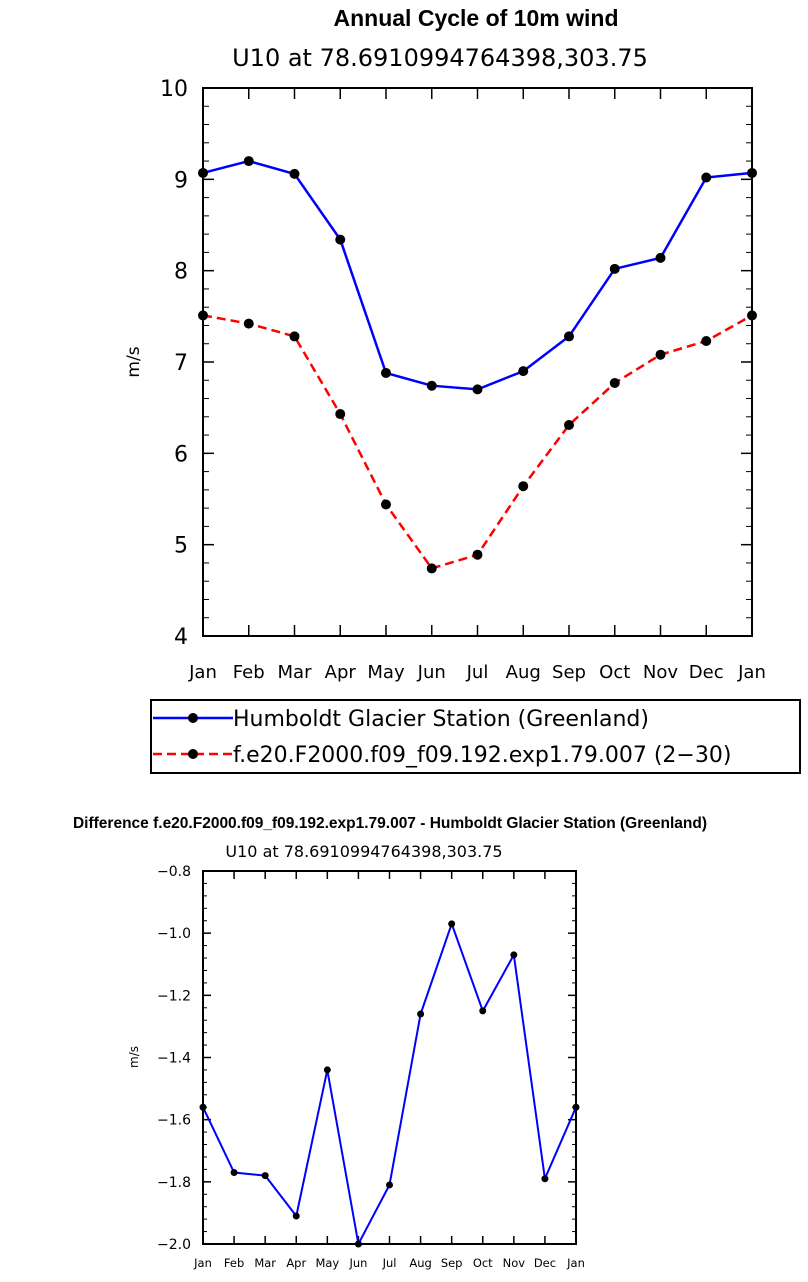 The image size is (808, 1282). Describe the element at coordinates (181, 272) in the screenshot. I see `y-tick-label: 8` at that location.